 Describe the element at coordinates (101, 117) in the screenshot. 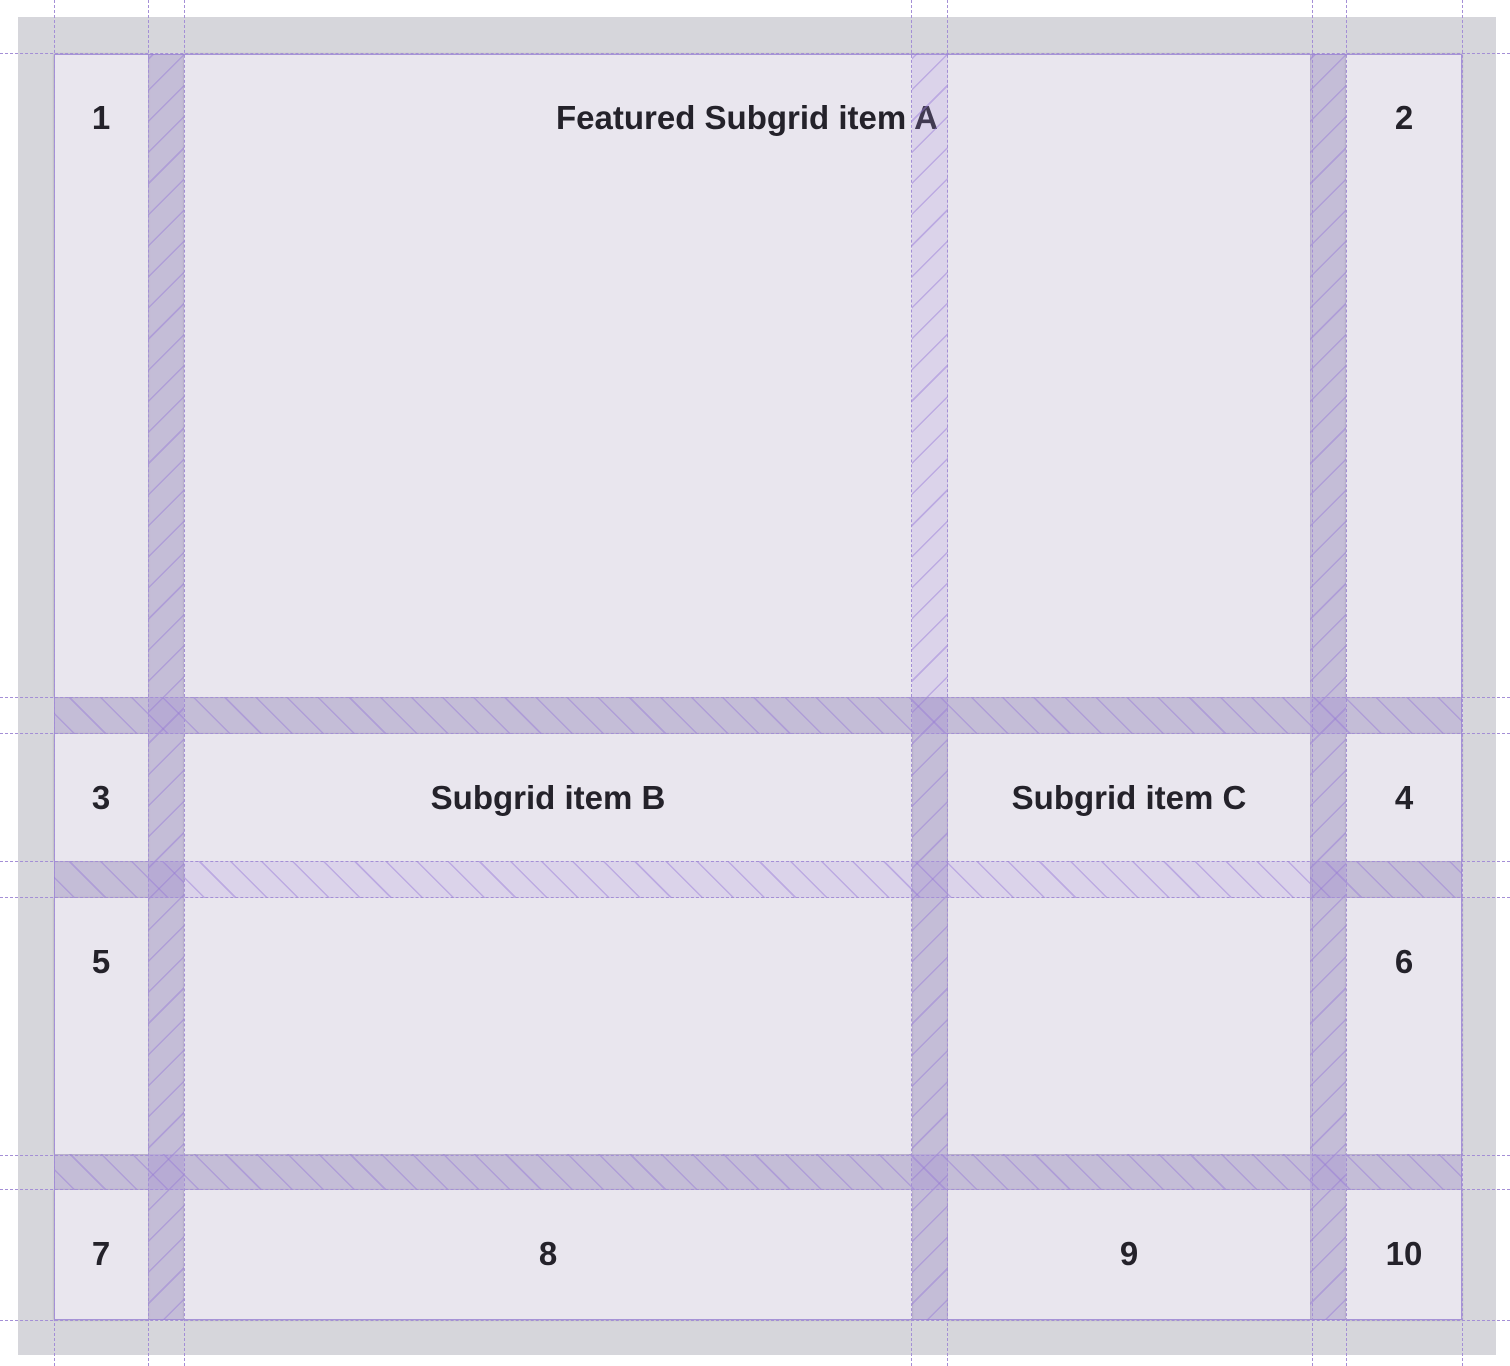

I see `item-label: 1` at that location.